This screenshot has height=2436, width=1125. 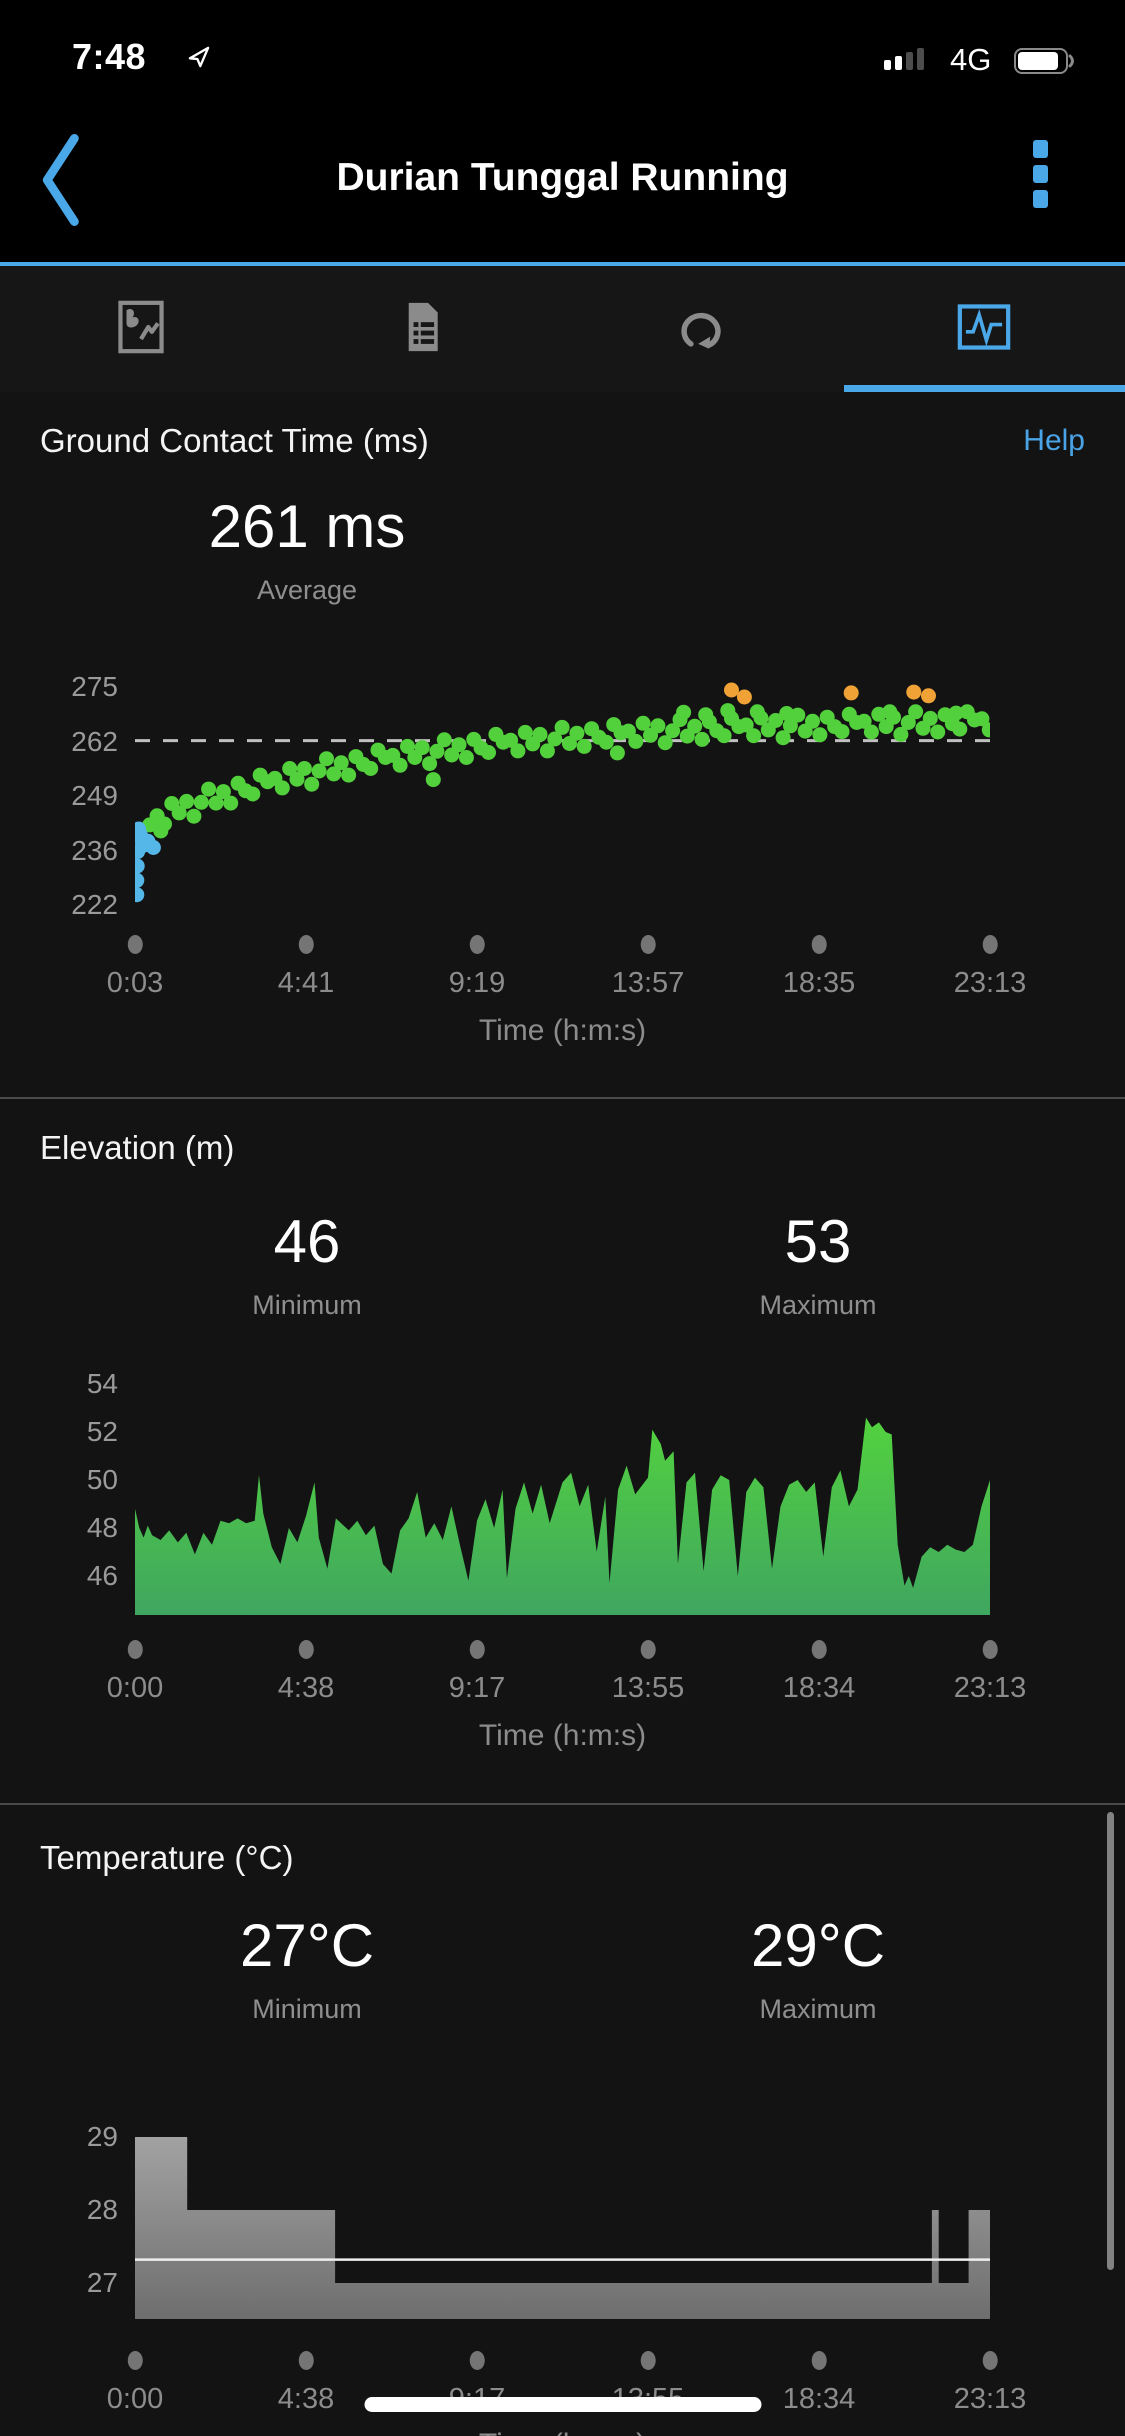 I want to click on gct-average-stat: 261 ms Average, so click(x=307, y=499).